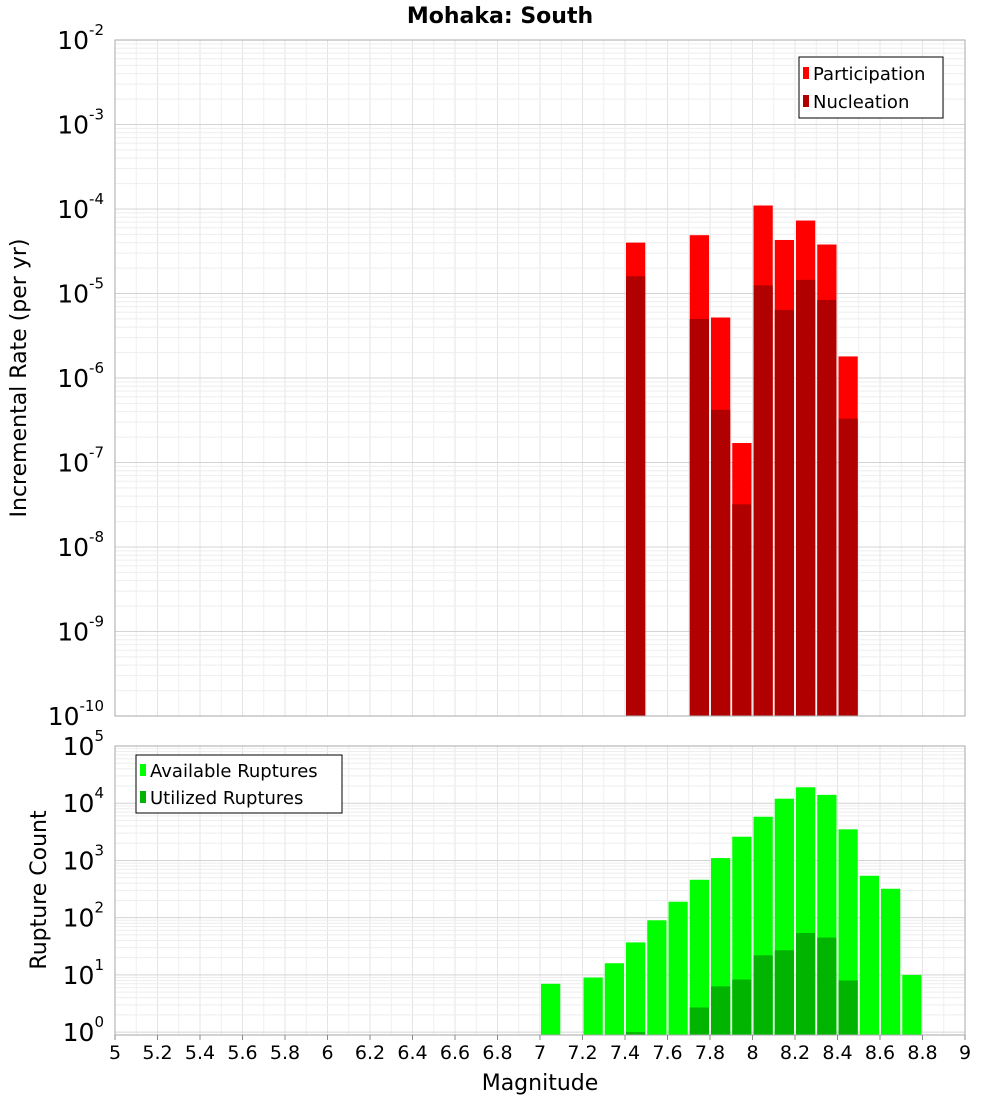 Image resolution: width=1000 pixels, height=1100 pixels. What do you see at coordinates (80, 292) in the screenshot?
I see `rate-y-tick-label: 10⁻⁵` at bounding box center [80, 292].